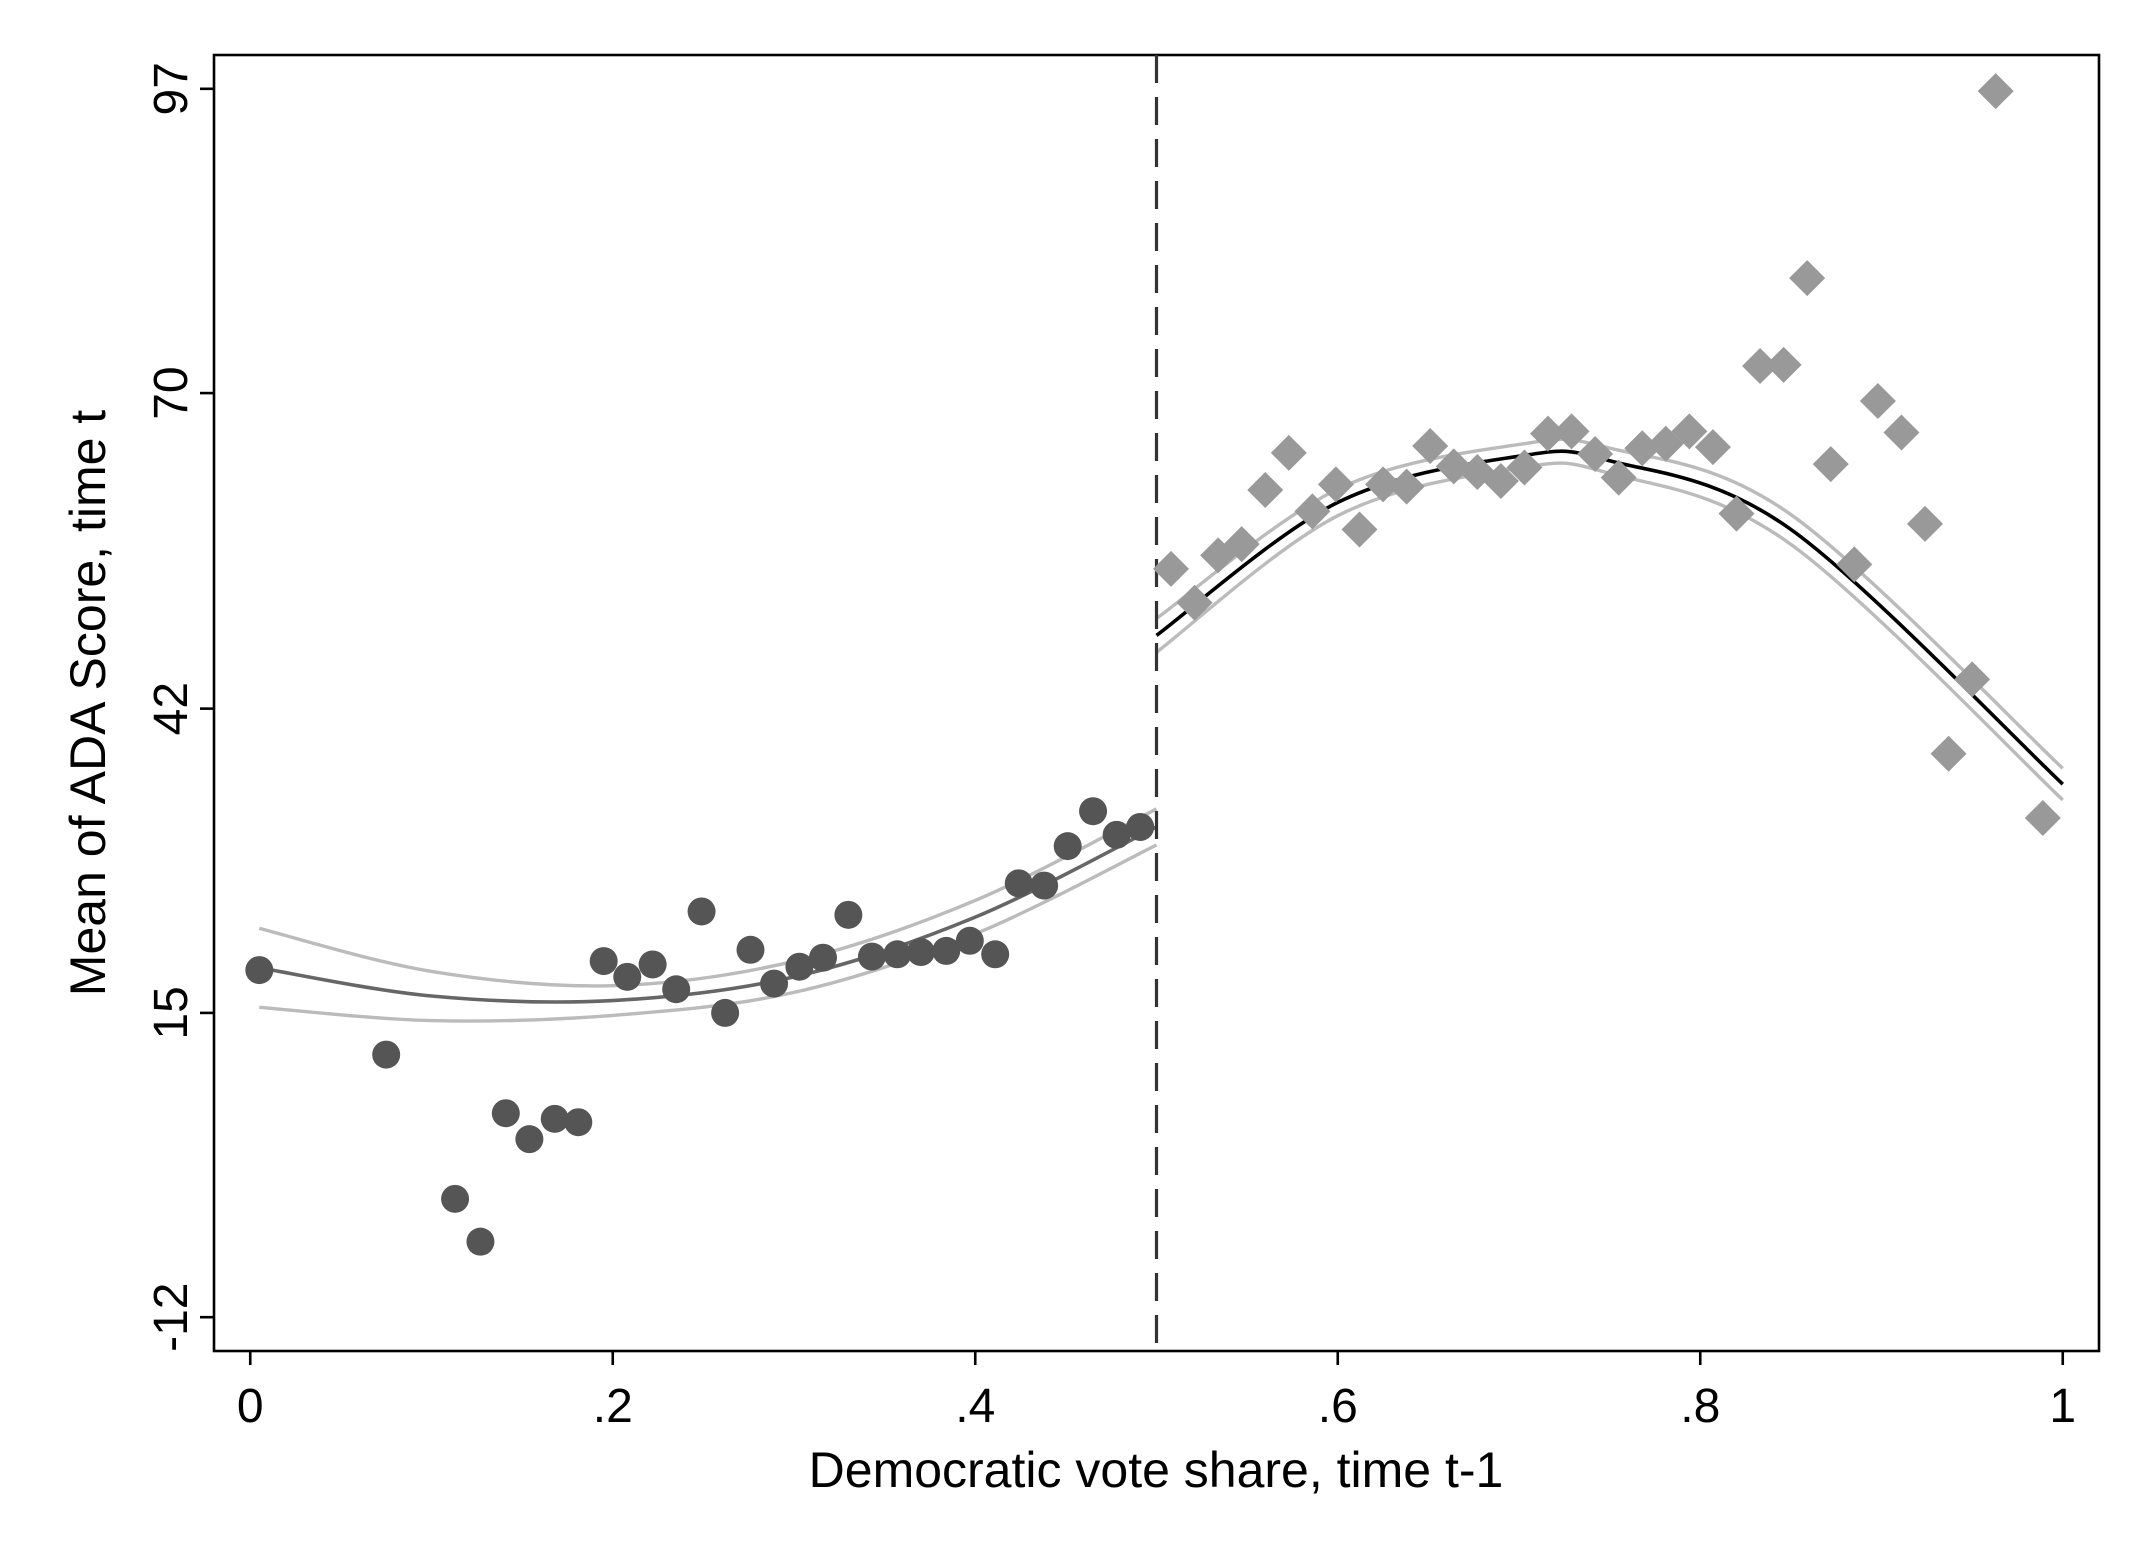 This screenshot has width=2145, height=1565. I want to click on x-tick-label: .6, so click(1338, 1406).